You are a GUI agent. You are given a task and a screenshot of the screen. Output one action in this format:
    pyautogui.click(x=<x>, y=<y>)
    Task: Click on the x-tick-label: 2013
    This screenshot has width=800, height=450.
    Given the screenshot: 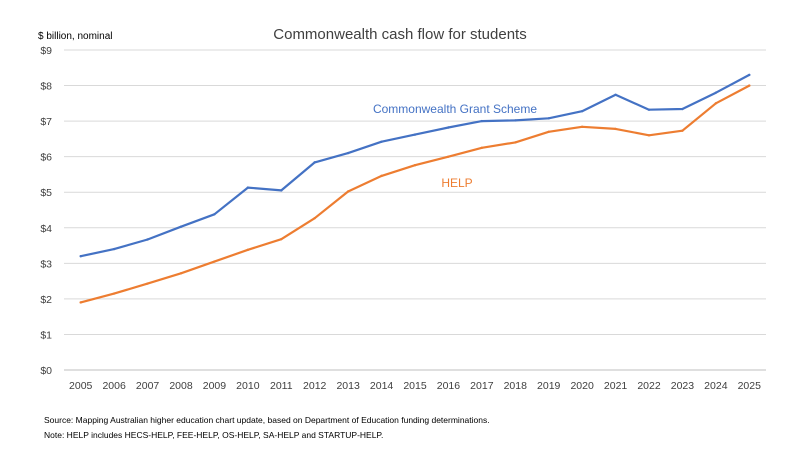 What is the action you would take?
    pyautogui.click(x=348, y=386)
    